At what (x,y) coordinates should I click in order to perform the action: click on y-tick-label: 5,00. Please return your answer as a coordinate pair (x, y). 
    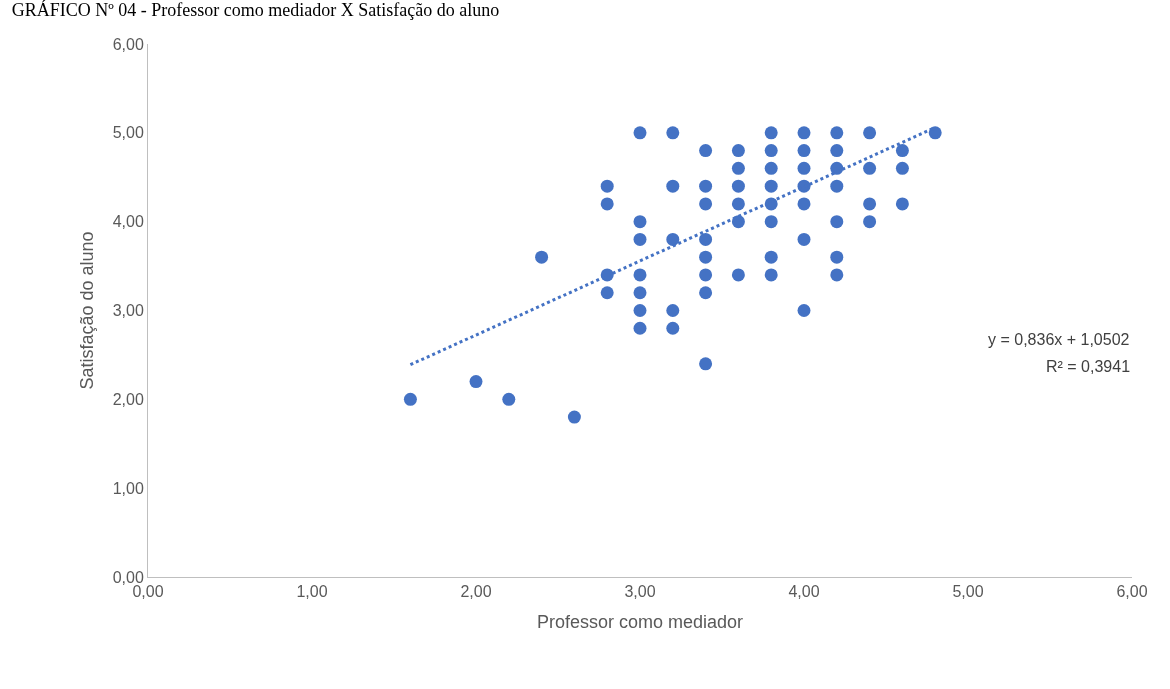
    Looking at the image, I should click on (128, 133).